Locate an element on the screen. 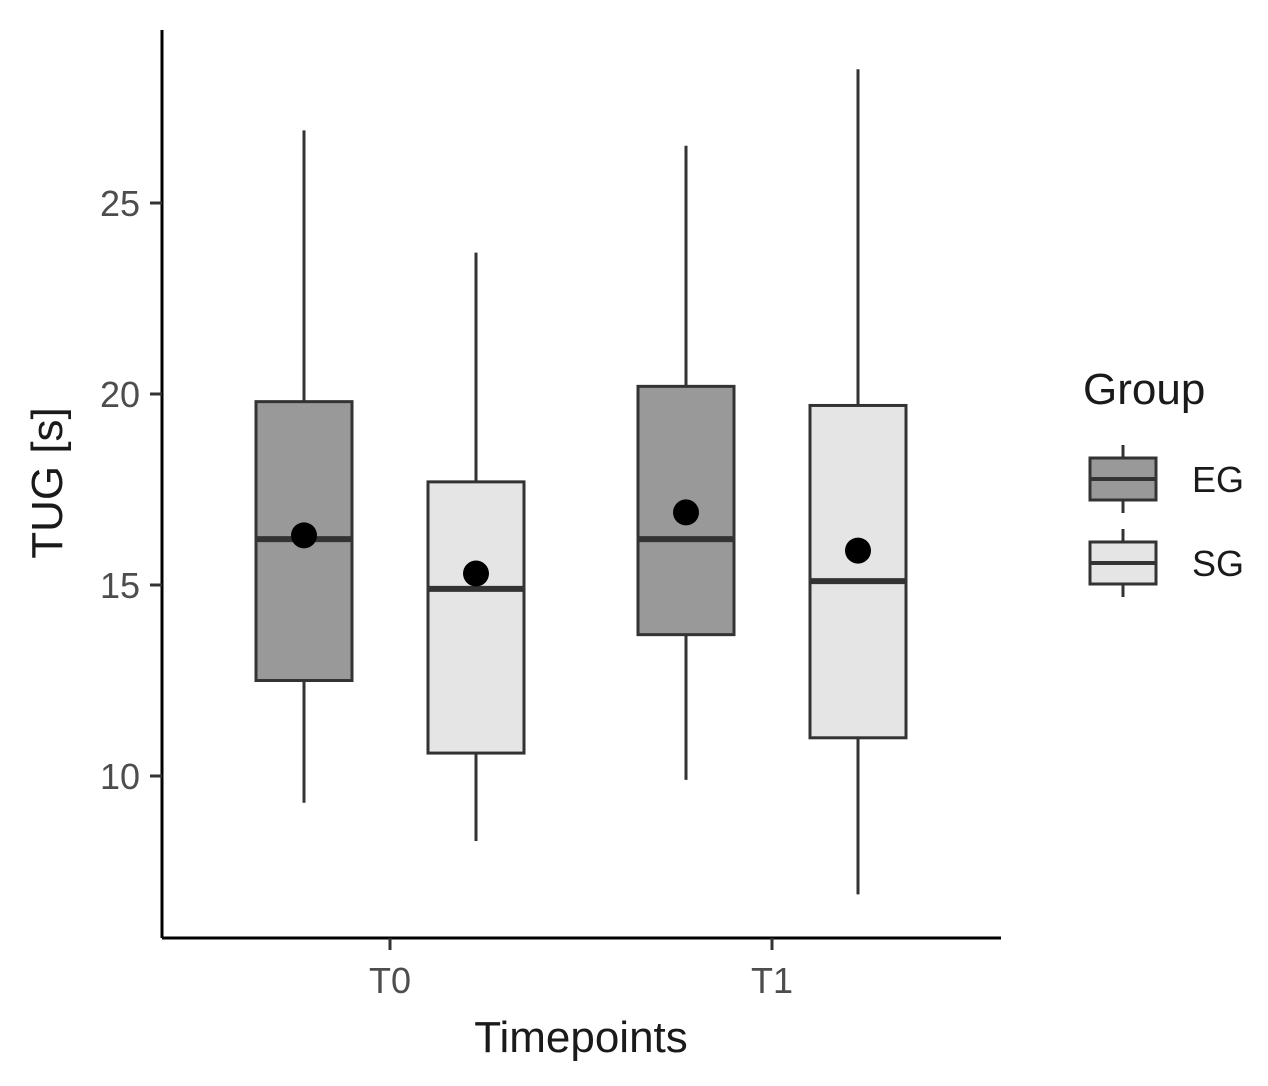 The image size is (1268, 1086). x-tick-label-t1: T1 is located at coordinates (772, 980).